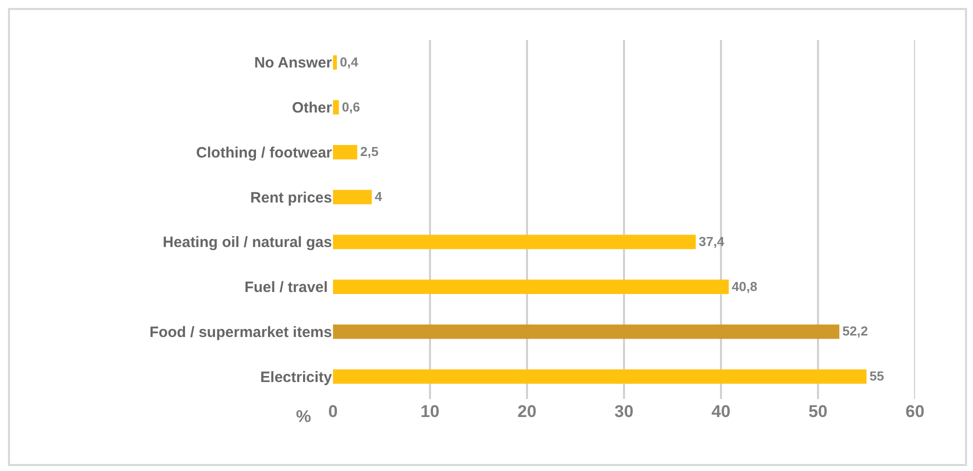  I want to click on y-tick-label: Other, so click(312, 108).